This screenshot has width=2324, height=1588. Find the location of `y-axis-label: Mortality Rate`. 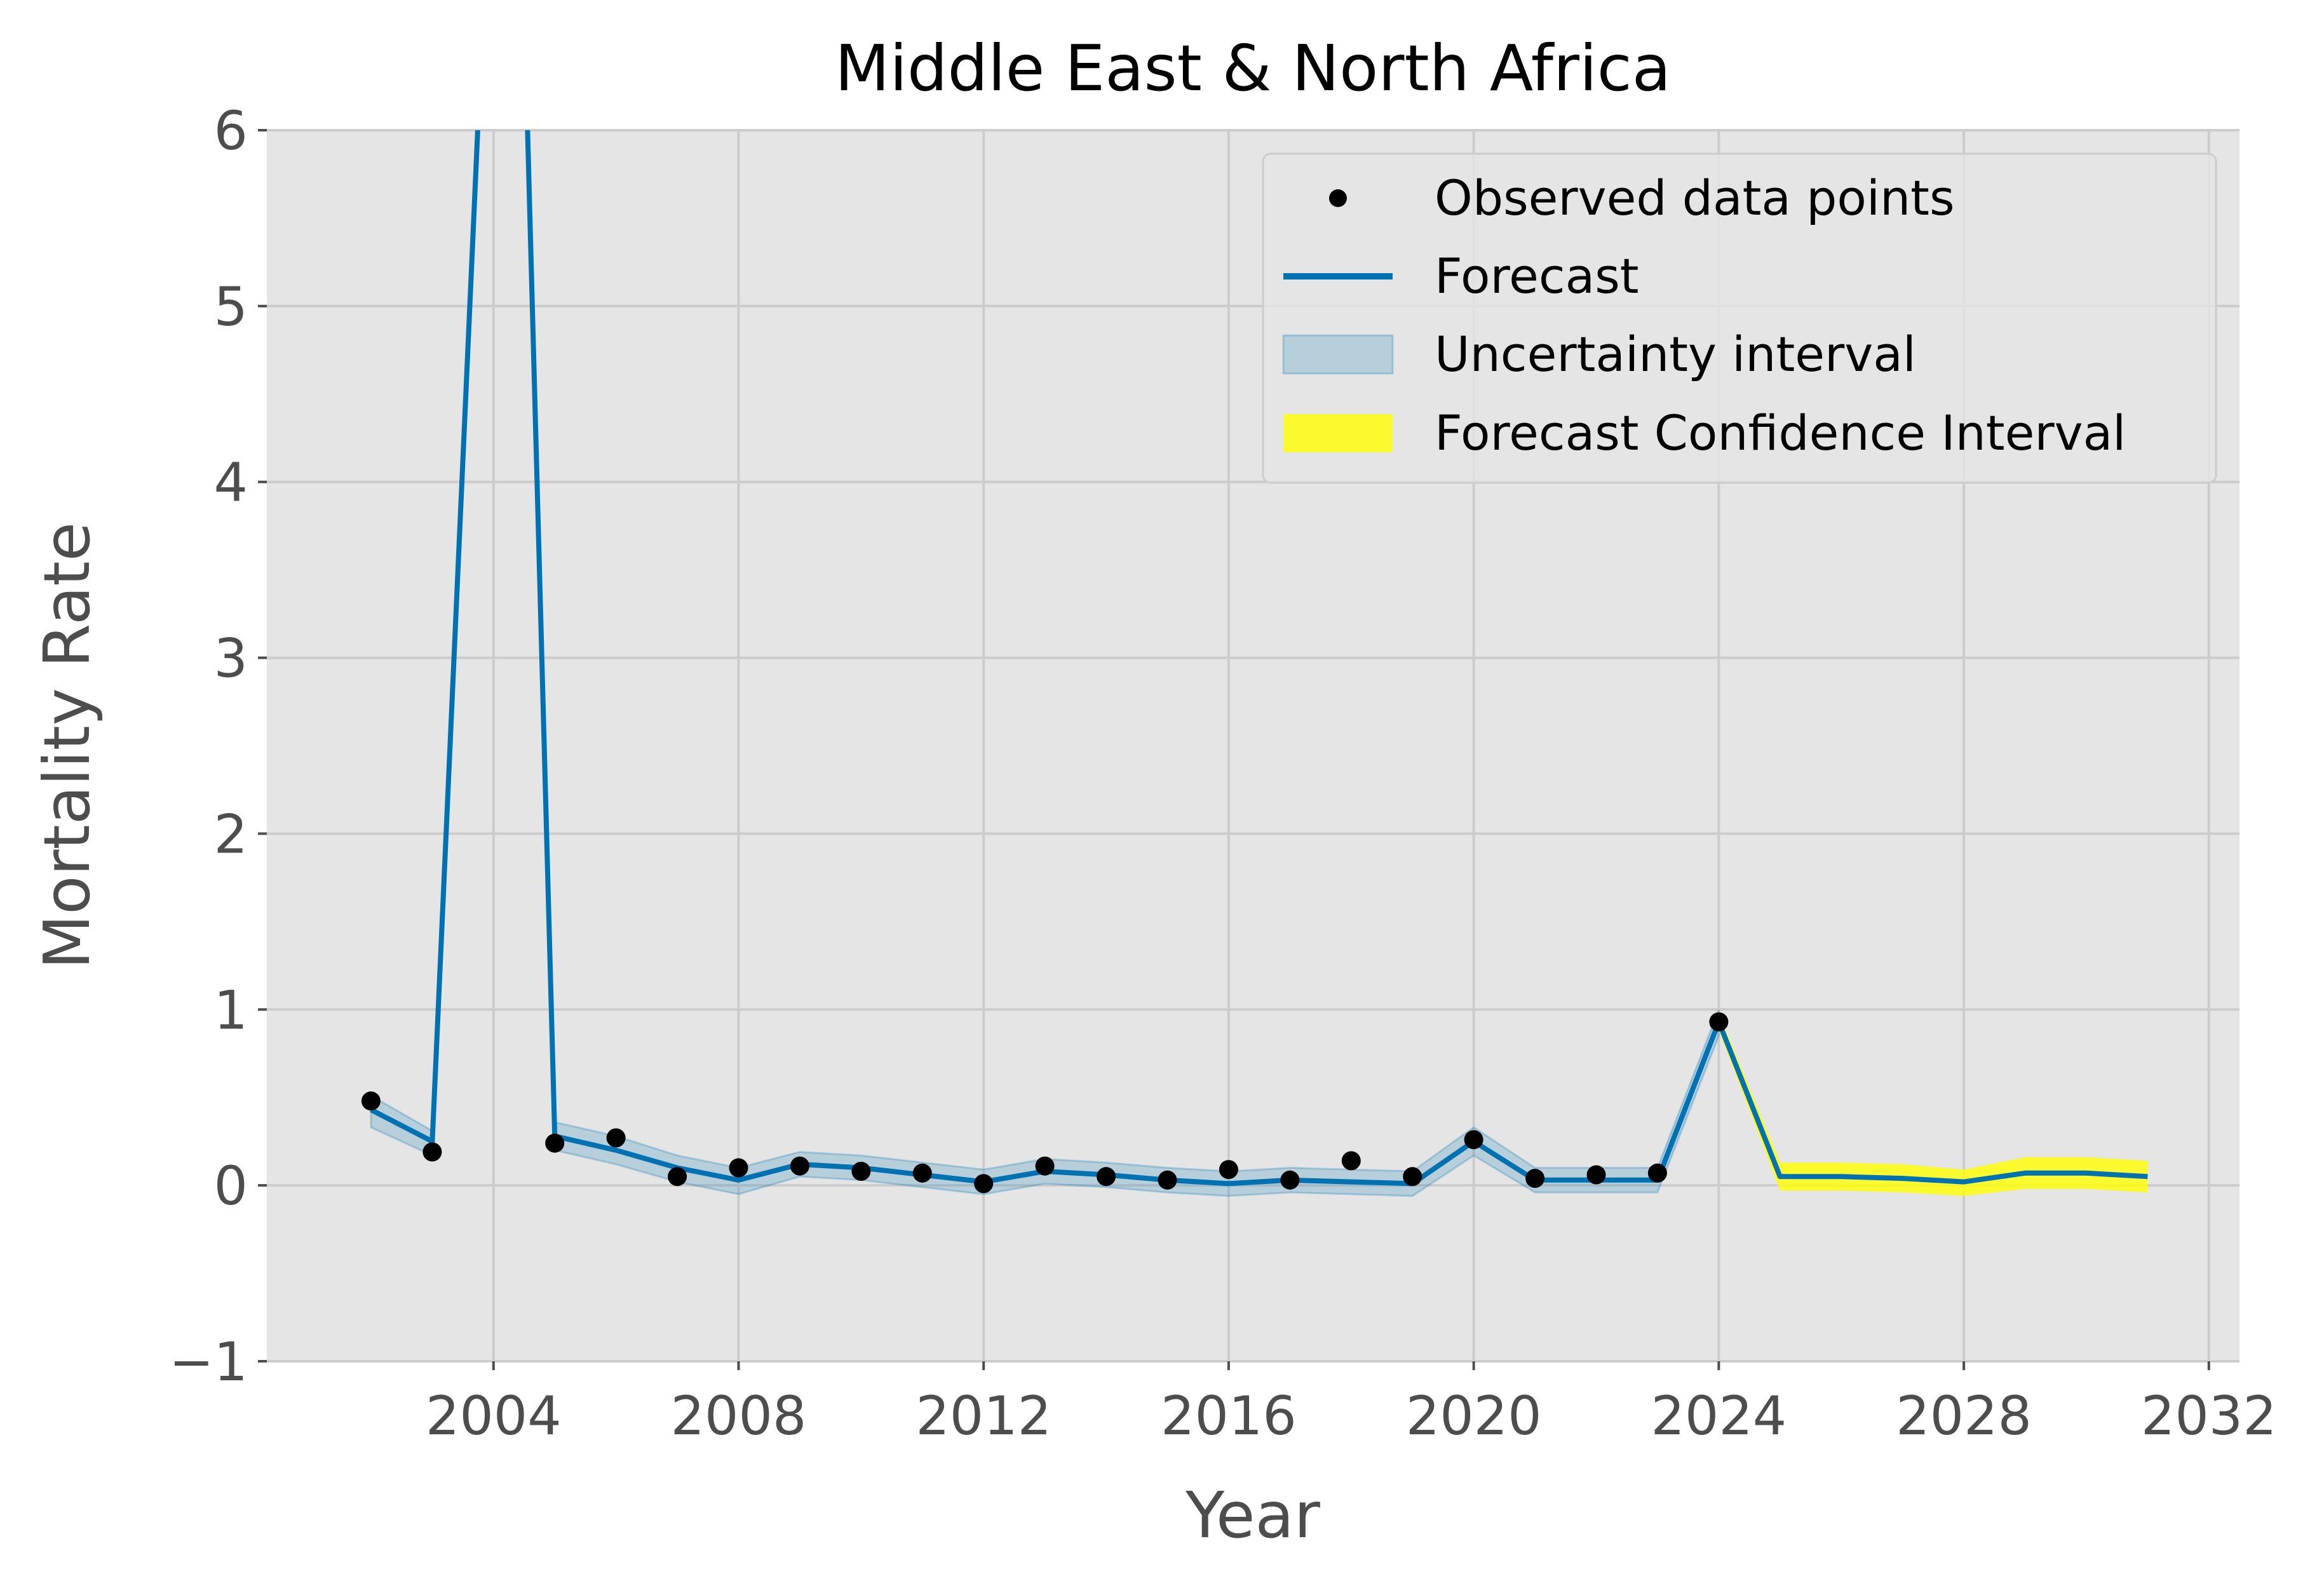

y-axis-label: Mortality Rate is located at coordinates (67, 745).